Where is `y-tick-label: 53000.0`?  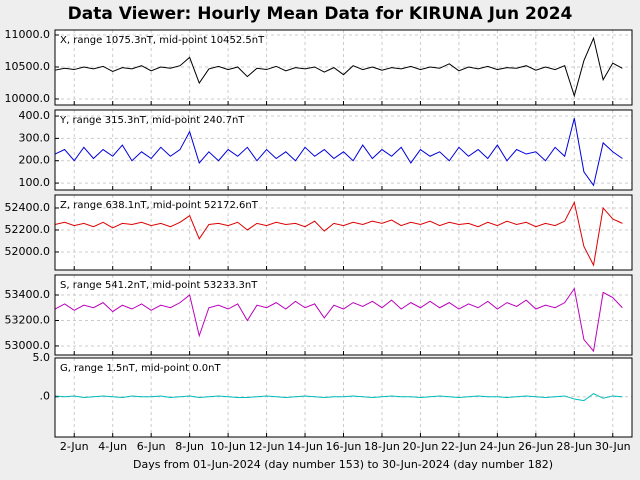 y-tick-label: 53000.0 is located at coordinates (28, 345).